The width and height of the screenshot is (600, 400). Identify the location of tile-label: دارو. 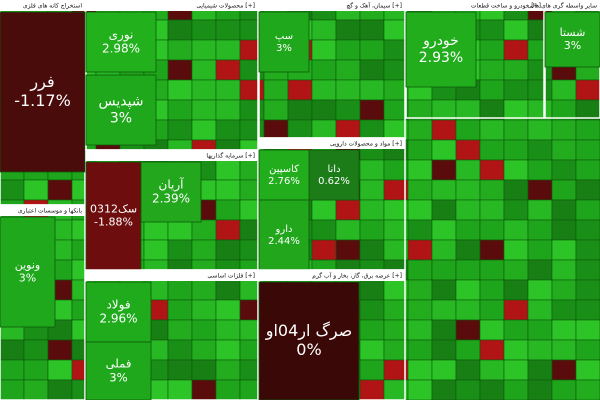
(284, 229).